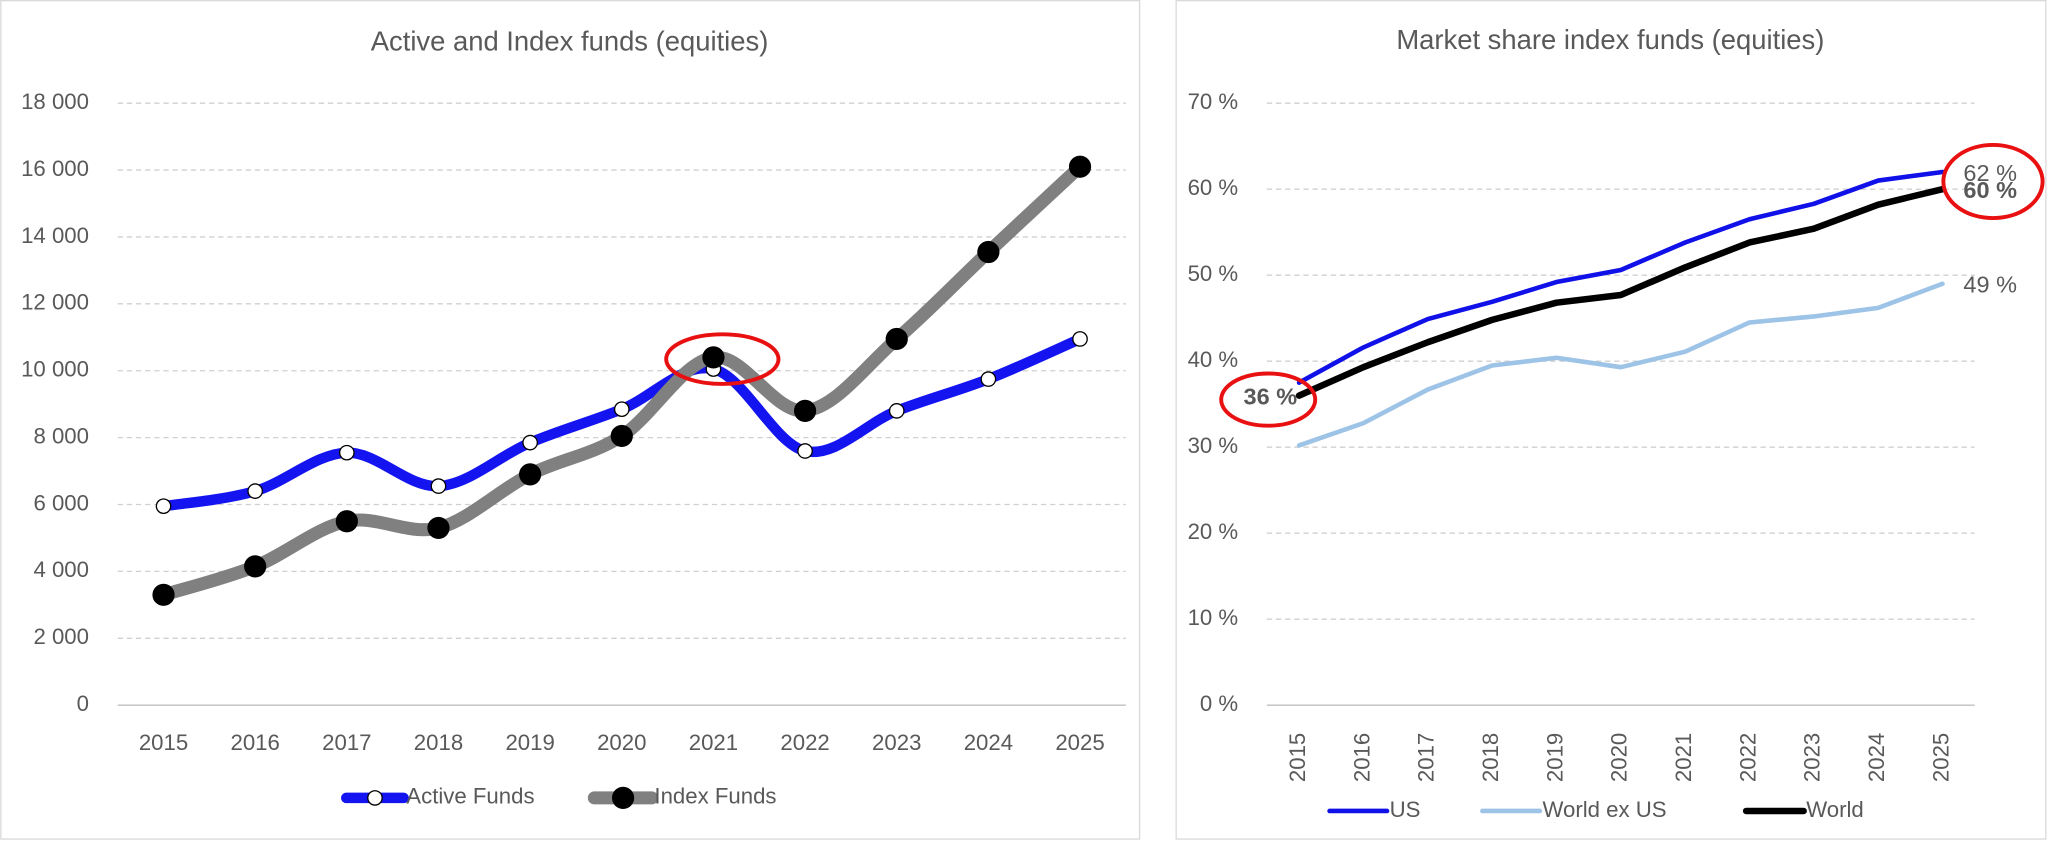 This screenshot has height=841, width=2048. What do you see at coordinates (61, 569) in the screenshot?
I see `y-tick-label: 4 000` at bounding box center [61, 569].